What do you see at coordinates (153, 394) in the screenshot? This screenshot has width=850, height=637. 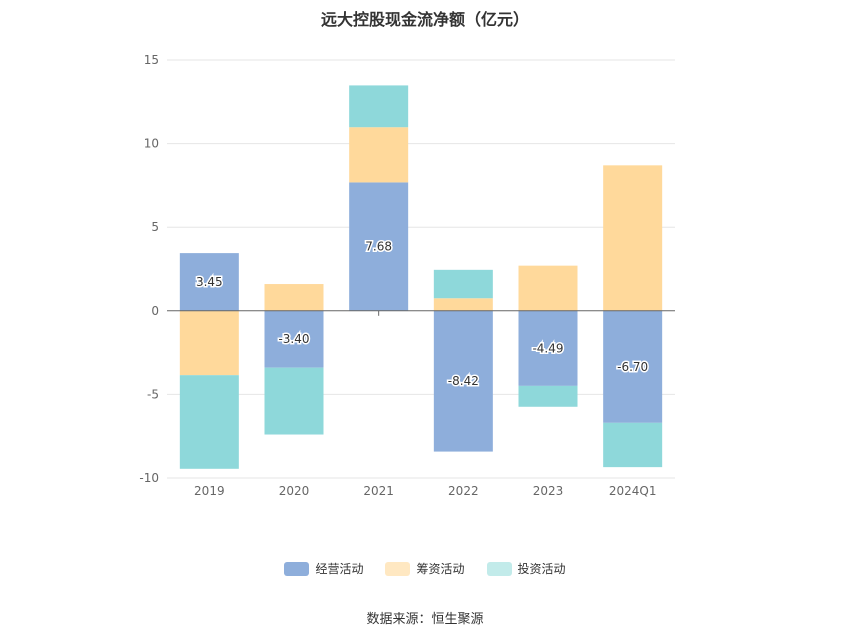 I see `y-tick-label: -5` at bounding box center [153, 394].